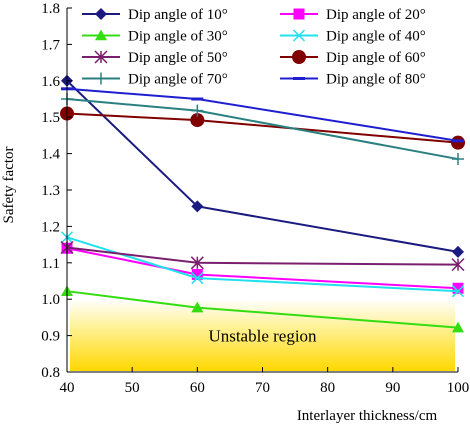 The width and height of the screenshot is (470, 429). Describe the element at coordinates (178, 80) in the screenshot. I see `legend-label: Dip angle of 70°` at that location.